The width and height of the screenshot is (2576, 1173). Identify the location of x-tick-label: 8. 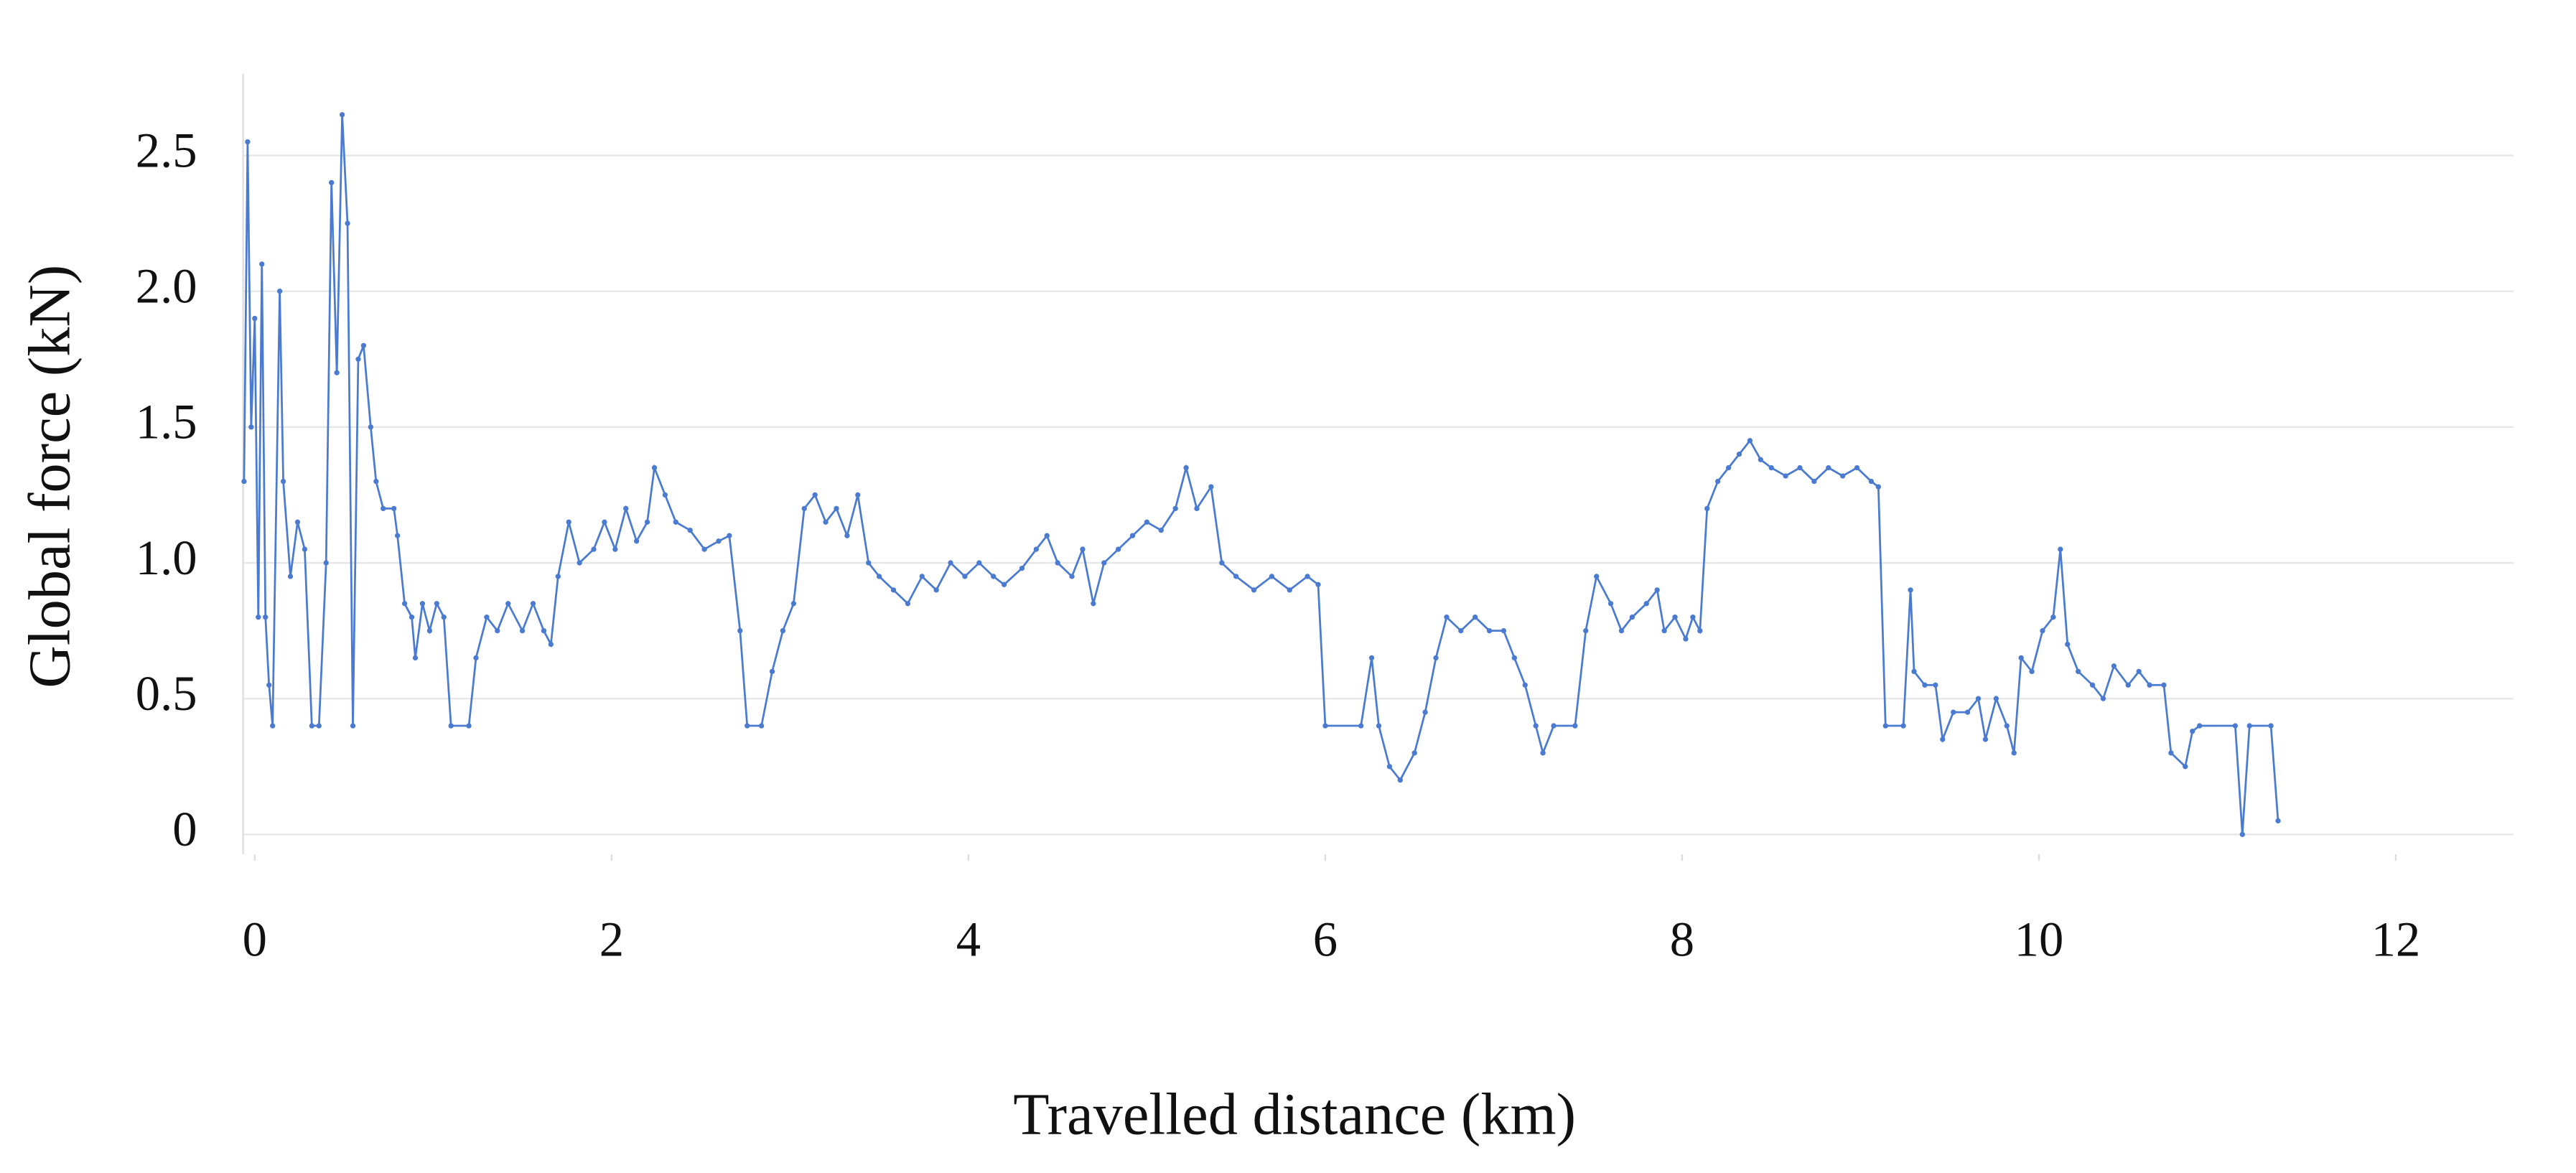
(1682, 939).